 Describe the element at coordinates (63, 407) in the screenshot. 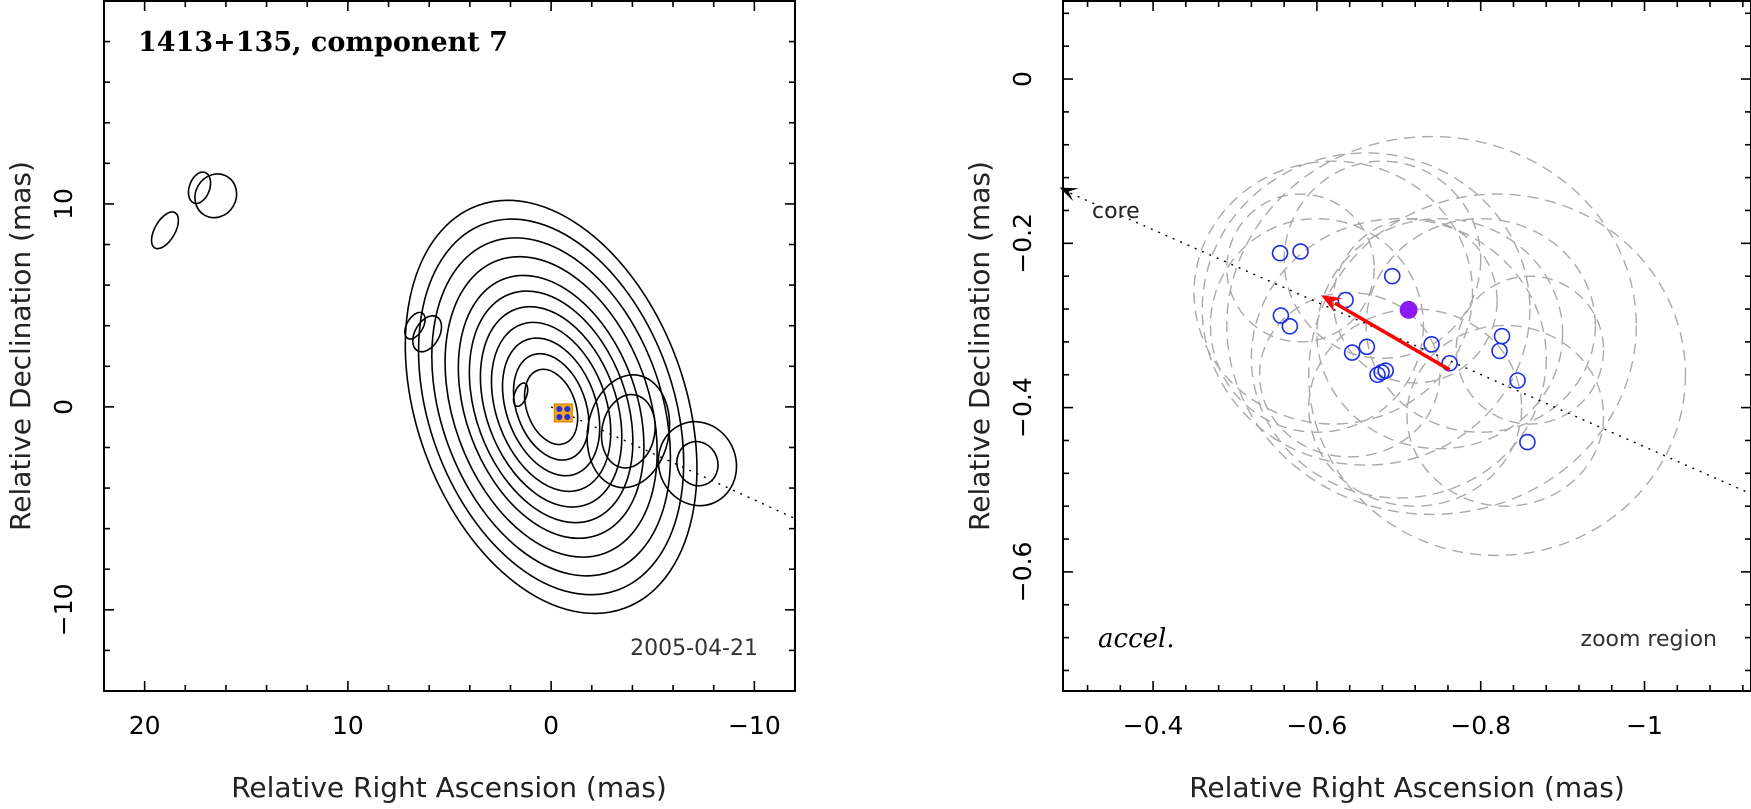

I see `left-y-tick-label: 0` at that location.